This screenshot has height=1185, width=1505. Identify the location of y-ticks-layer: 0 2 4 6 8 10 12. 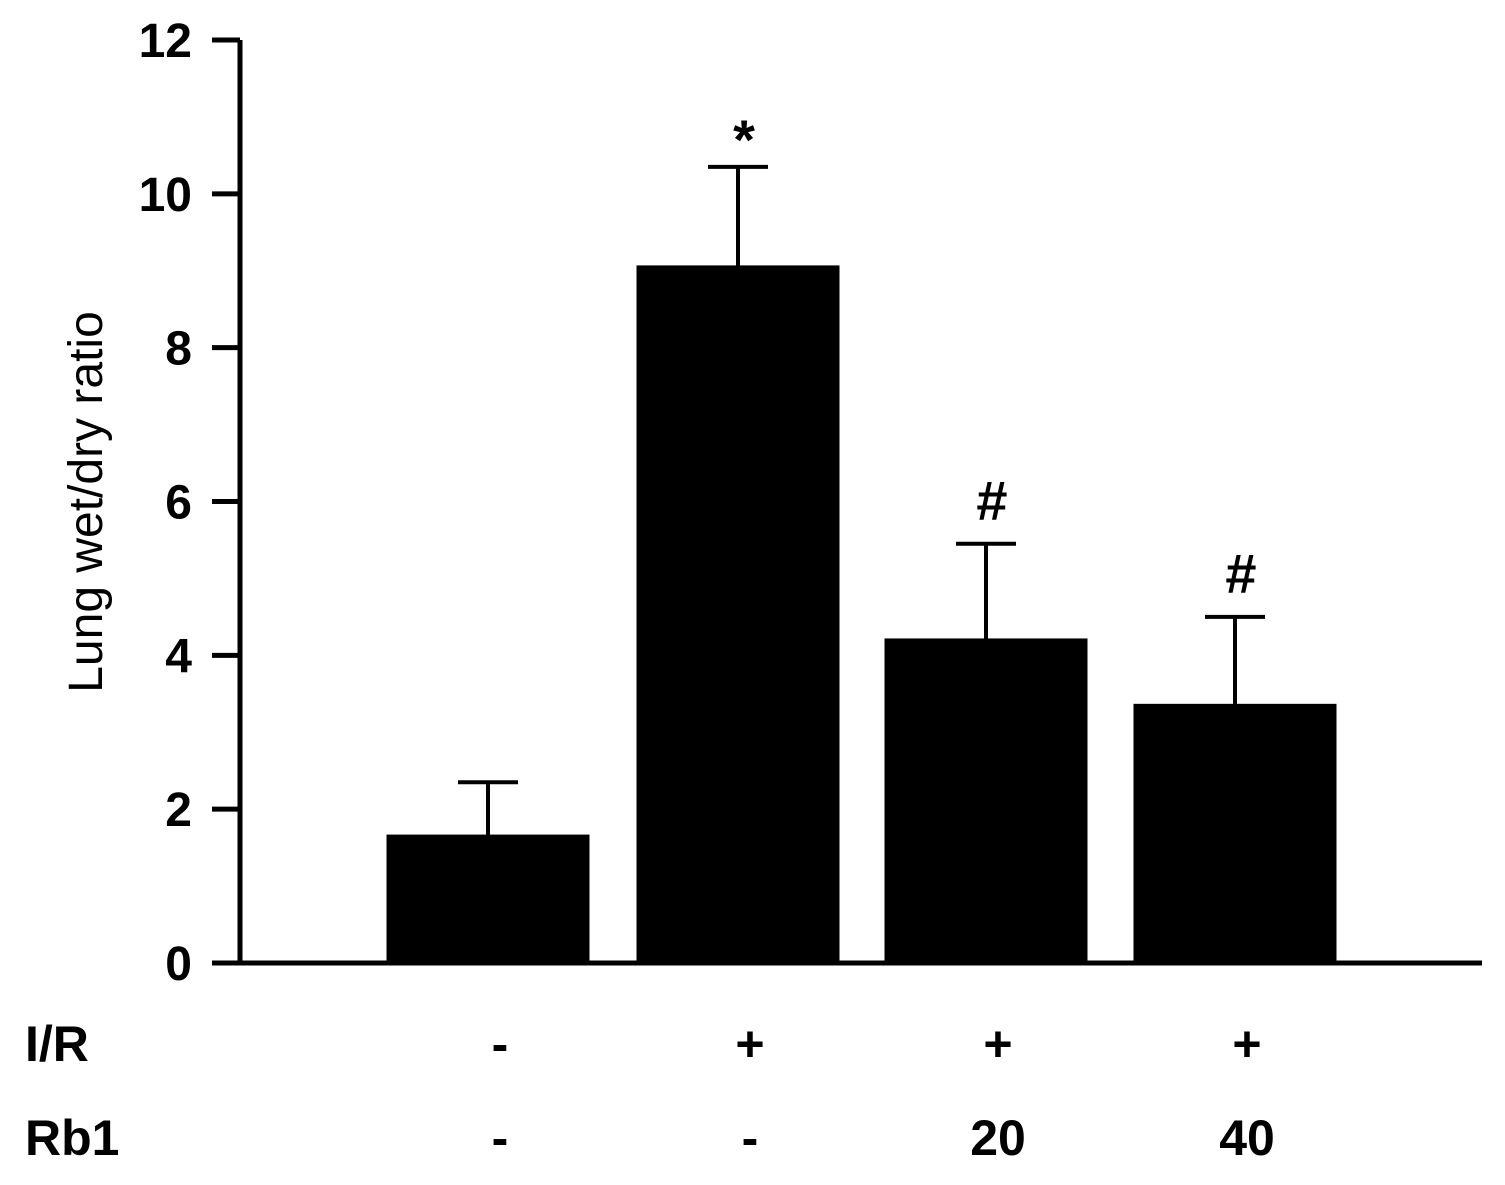
(189, 503).